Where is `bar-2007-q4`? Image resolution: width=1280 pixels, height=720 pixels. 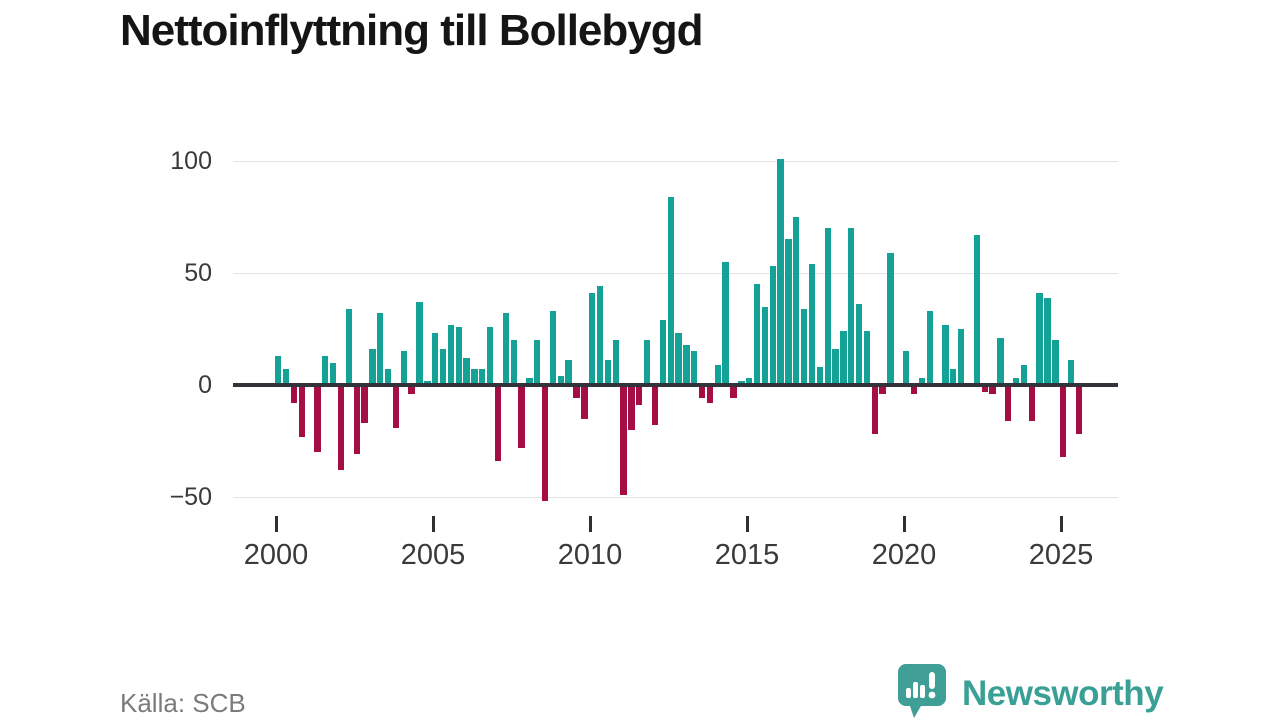 bar-2007-q4 is located at coordinates (521, 416).